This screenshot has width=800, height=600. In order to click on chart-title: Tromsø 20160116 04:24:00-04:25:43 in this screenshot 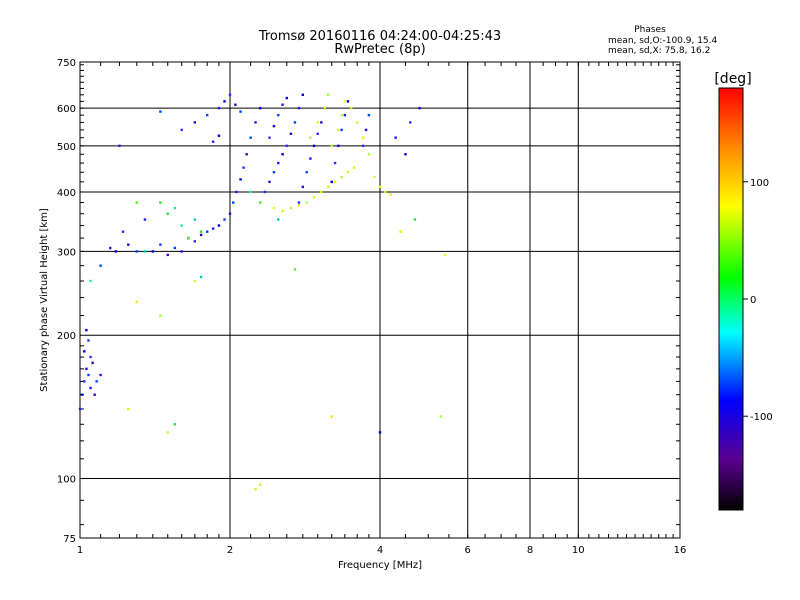, I will do `click(379, 36)`.